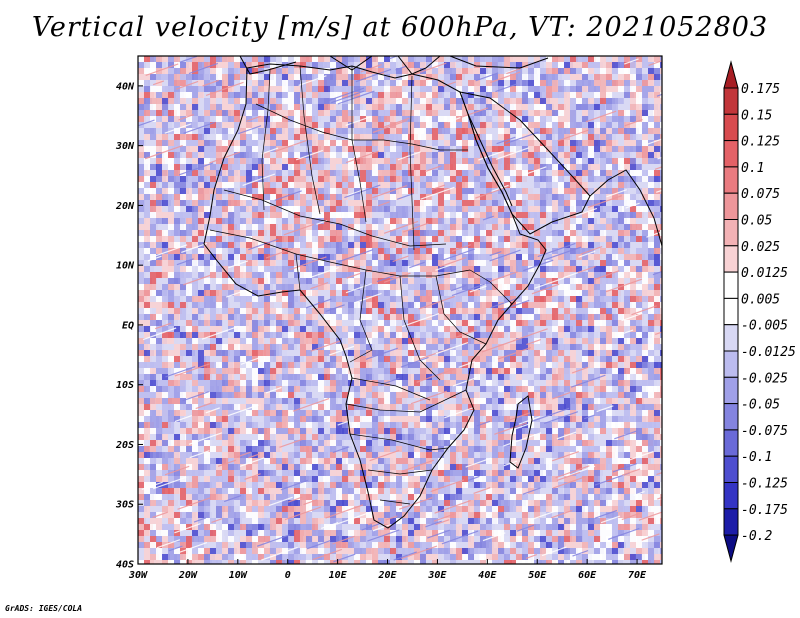 The width and height of the screenshot is (800, 618). What do you see at coordinates (731, 549) in the screenshot?
I see `colorbar-bottom-arrow` at bounding box center [731, 549].